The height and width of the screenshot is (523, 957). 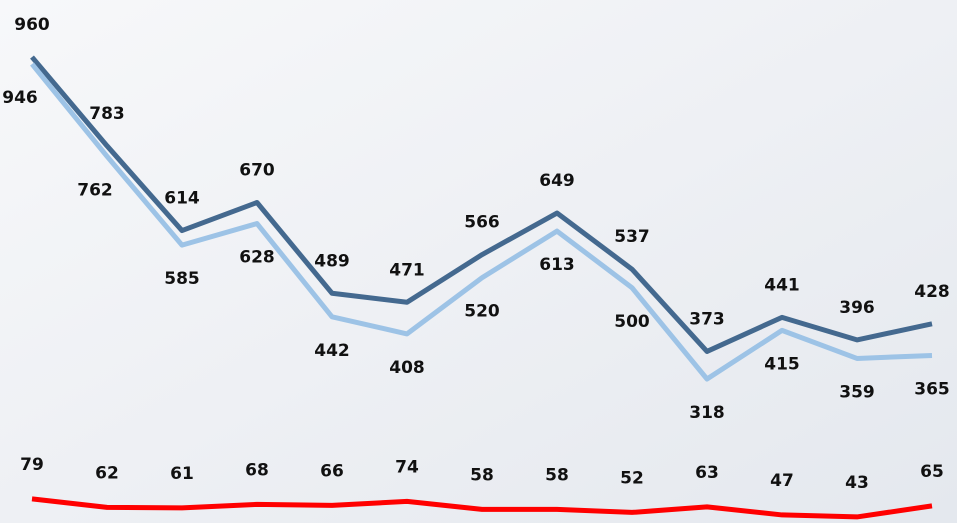 I want to click on data-label: 500, so click(x=632, y=322).